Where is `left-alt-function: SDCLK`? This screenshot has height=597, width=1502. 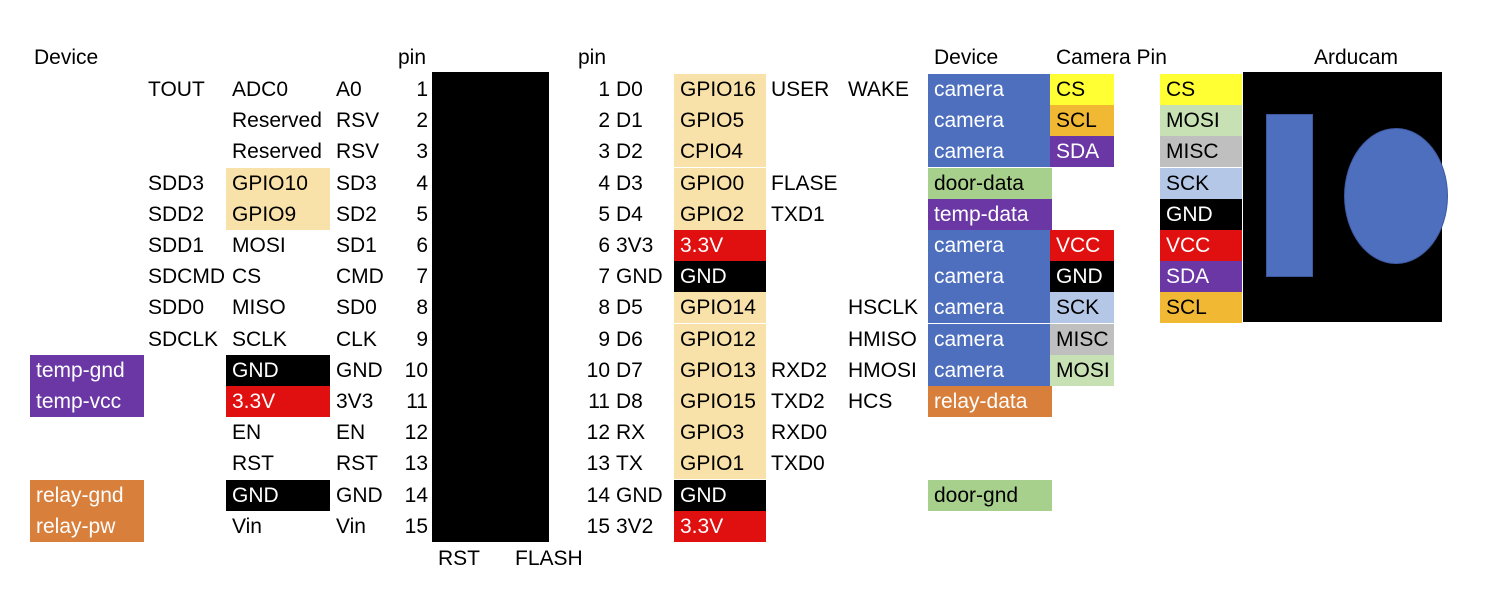 left-alt-function: SDCLK is located at coordinates (183, 339).